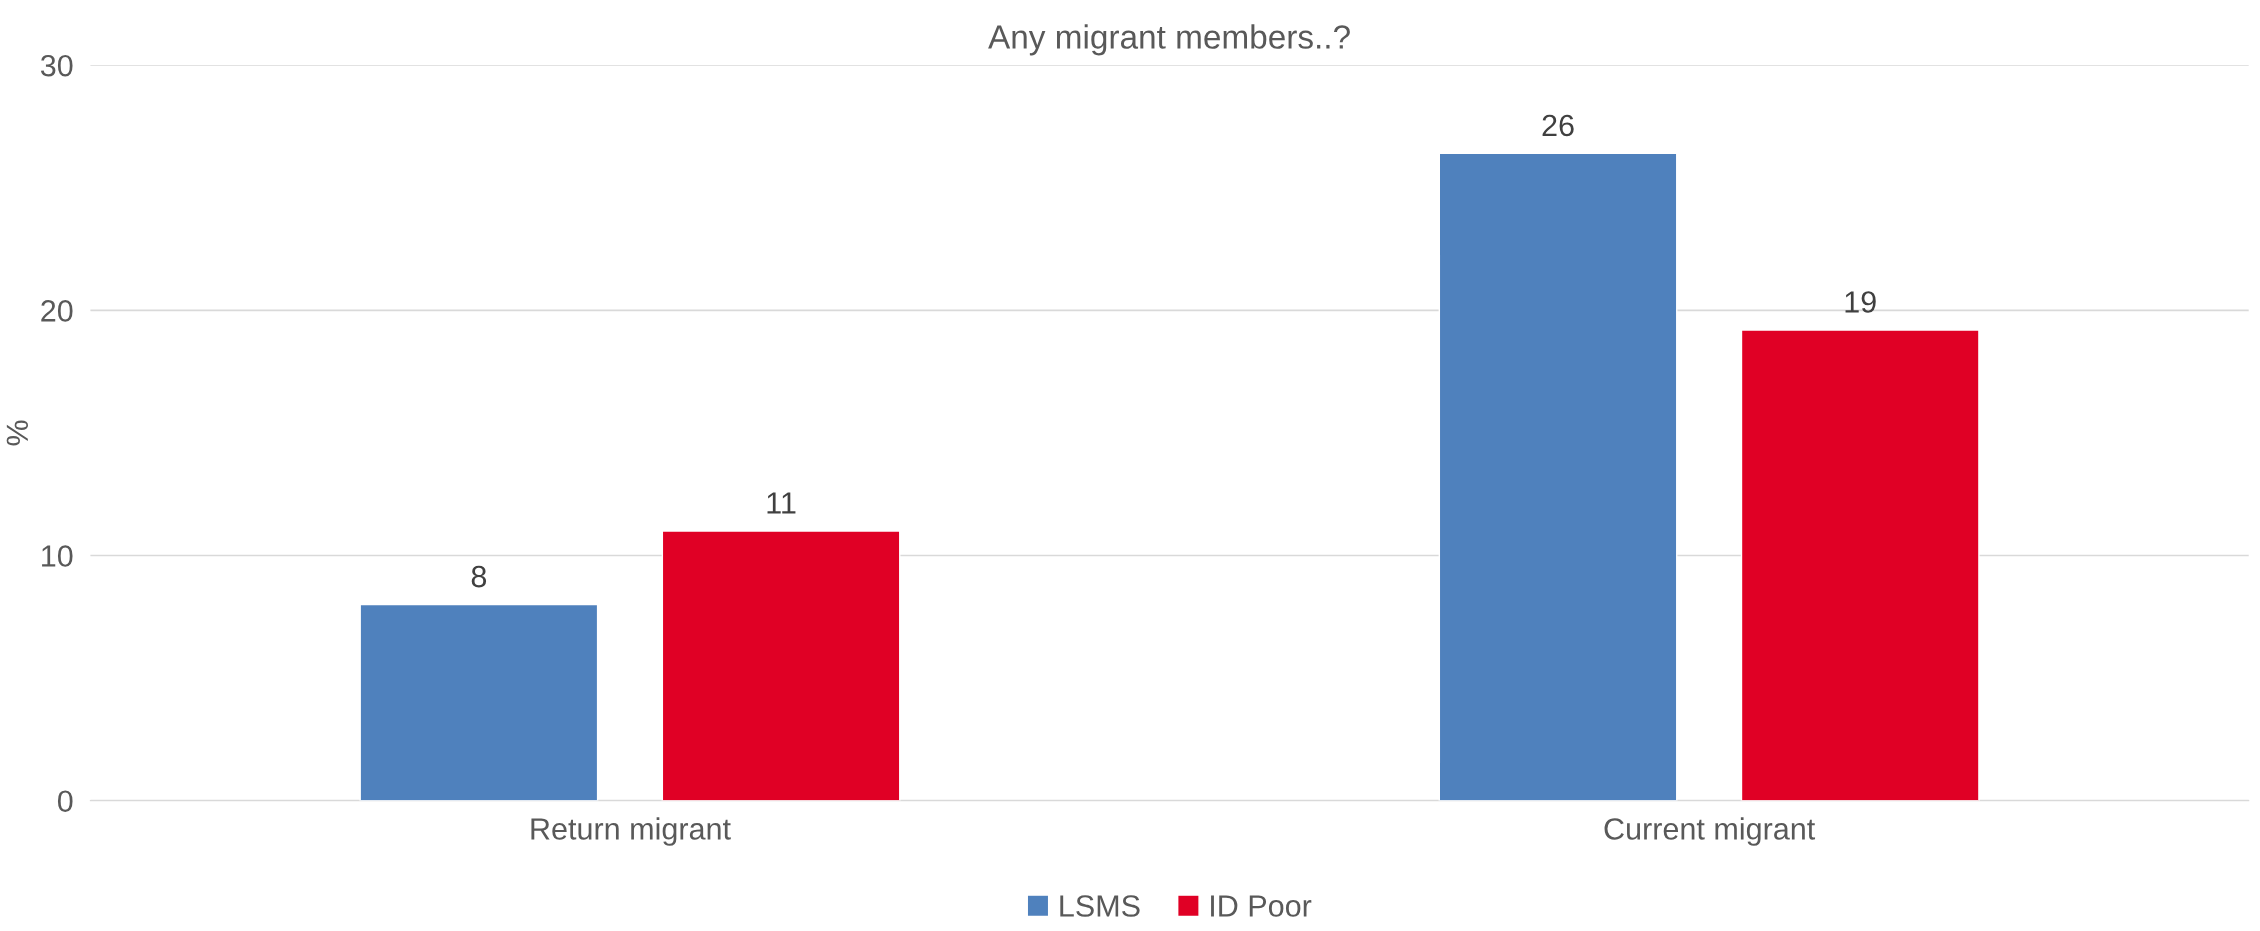  Describe the element at coordinates (479, 576) in the screenshot. I see `data-label: 8` at that location.